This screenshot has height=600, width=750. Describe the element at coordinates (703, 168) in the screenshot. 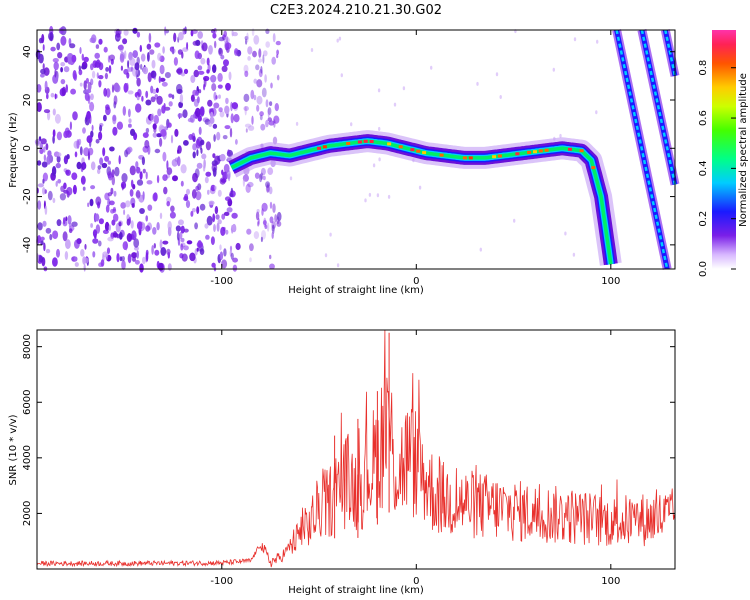

I see `colorbar-tick-label: 0.4` at that location.